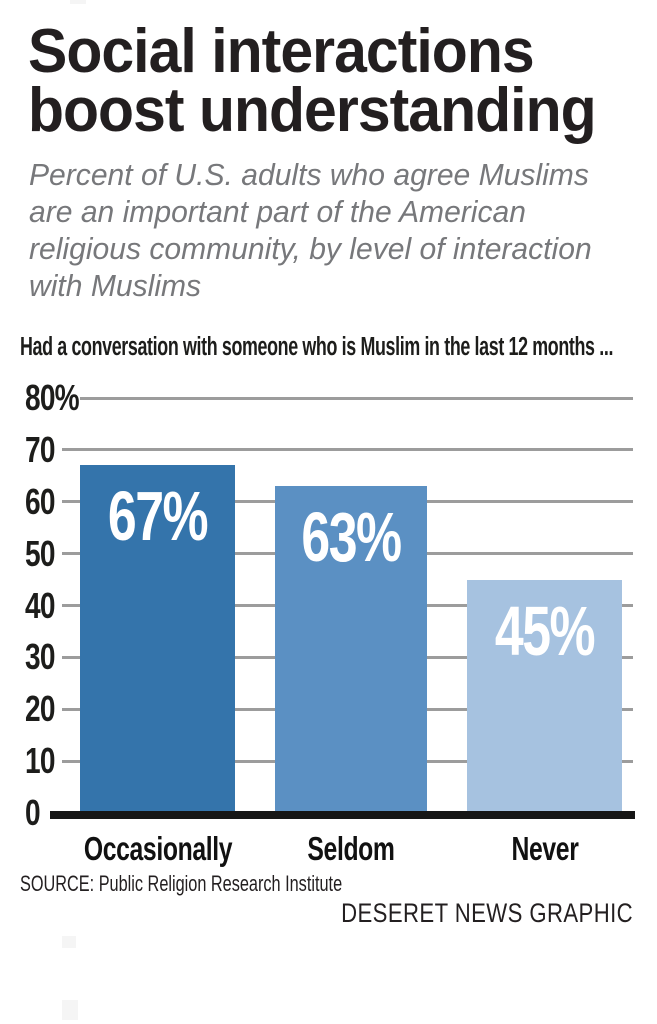 This screenshot has width=657, height=1024. Describe the element at coordinates (487, 913) in the screenshot. I see `credit-line: DESERET NEWS GRAPHIC` at that location.